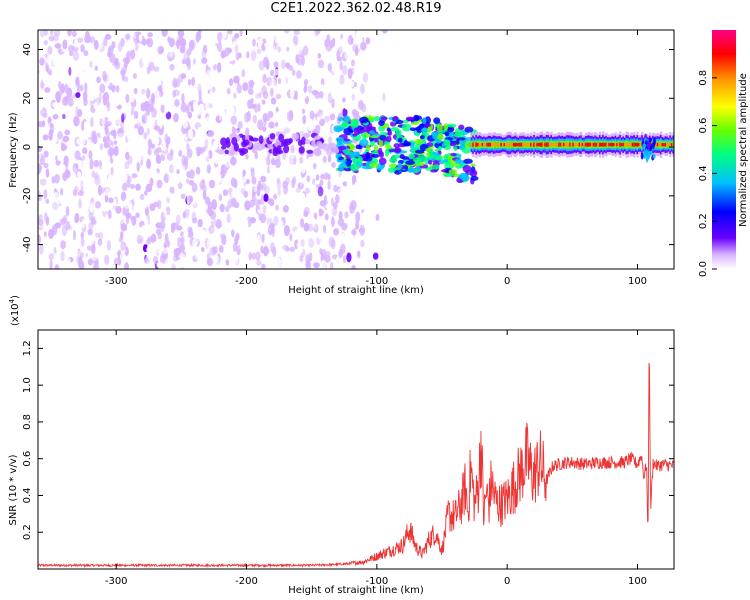  What do you see at coordinates (27, 459) in the screenshot?
I see `snr-y-tick-label: 0.6` at bounding box center [27, 459].